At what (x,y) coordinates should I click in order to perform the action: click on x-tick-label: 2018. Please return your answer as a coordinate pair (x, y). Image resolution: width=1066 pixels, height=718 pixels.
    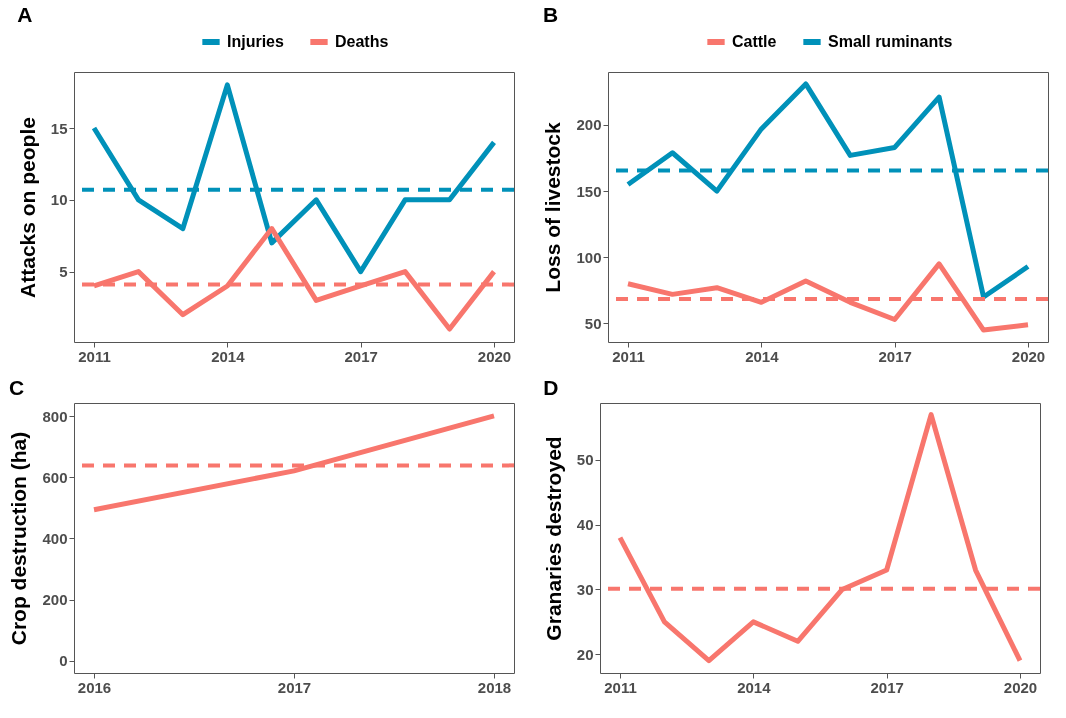
    Looking at the image, I should click on (494, 687).